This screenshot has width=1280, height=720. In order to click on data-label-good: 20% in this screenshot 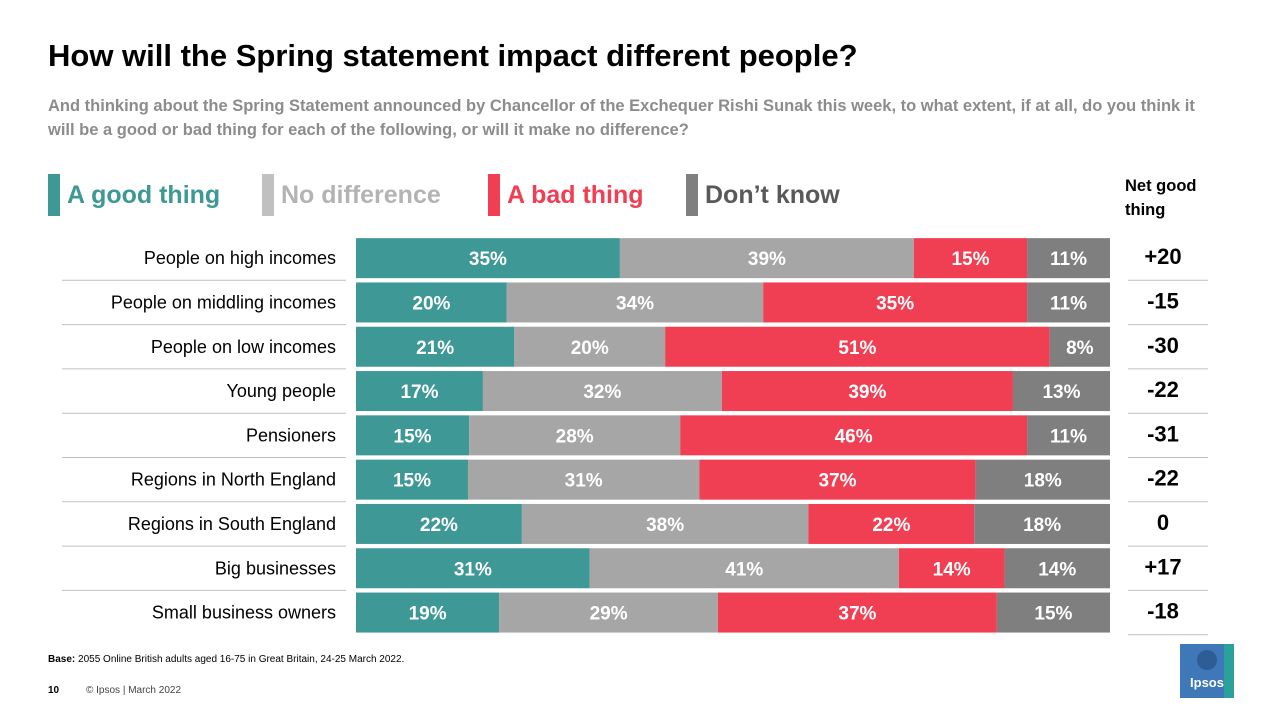, I will do `click(431, 303)`.